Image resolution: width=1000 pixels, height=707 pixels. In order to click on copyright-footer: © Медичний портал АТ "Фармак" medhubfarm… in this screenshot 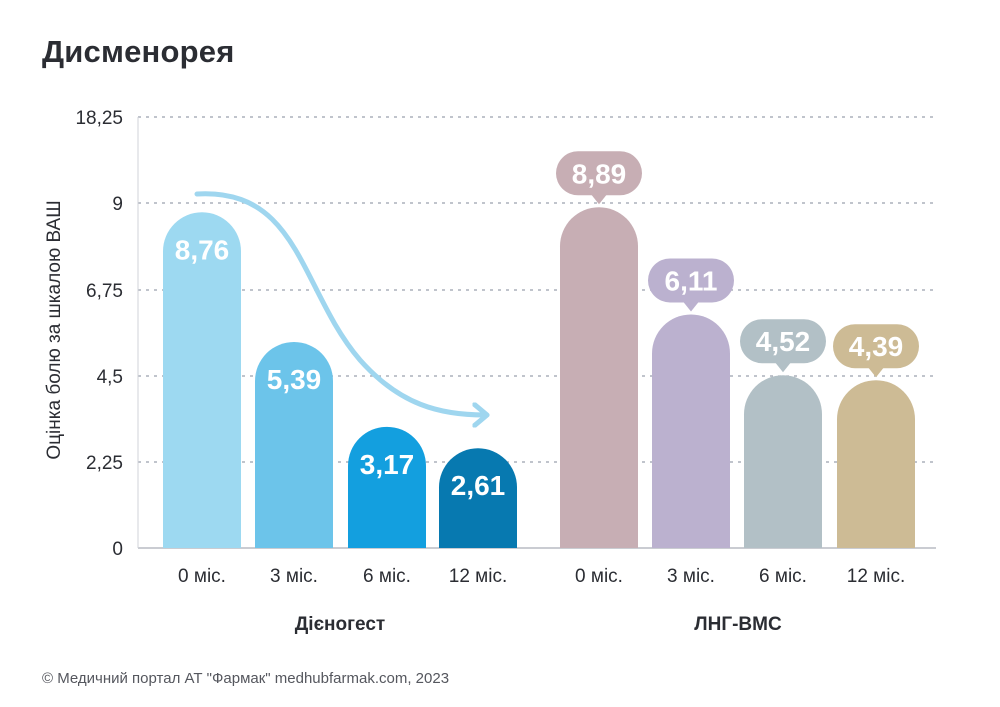, I will do `click(246, 678)`.